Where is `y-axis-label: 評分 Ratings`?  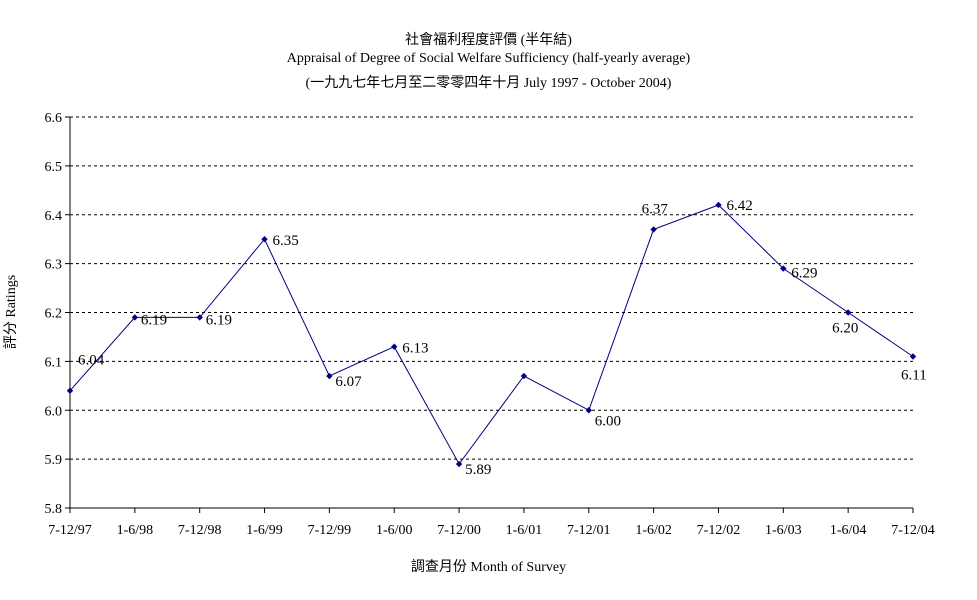 y-axis-label: 評分 Ratings is located at coordinates (11, 312).